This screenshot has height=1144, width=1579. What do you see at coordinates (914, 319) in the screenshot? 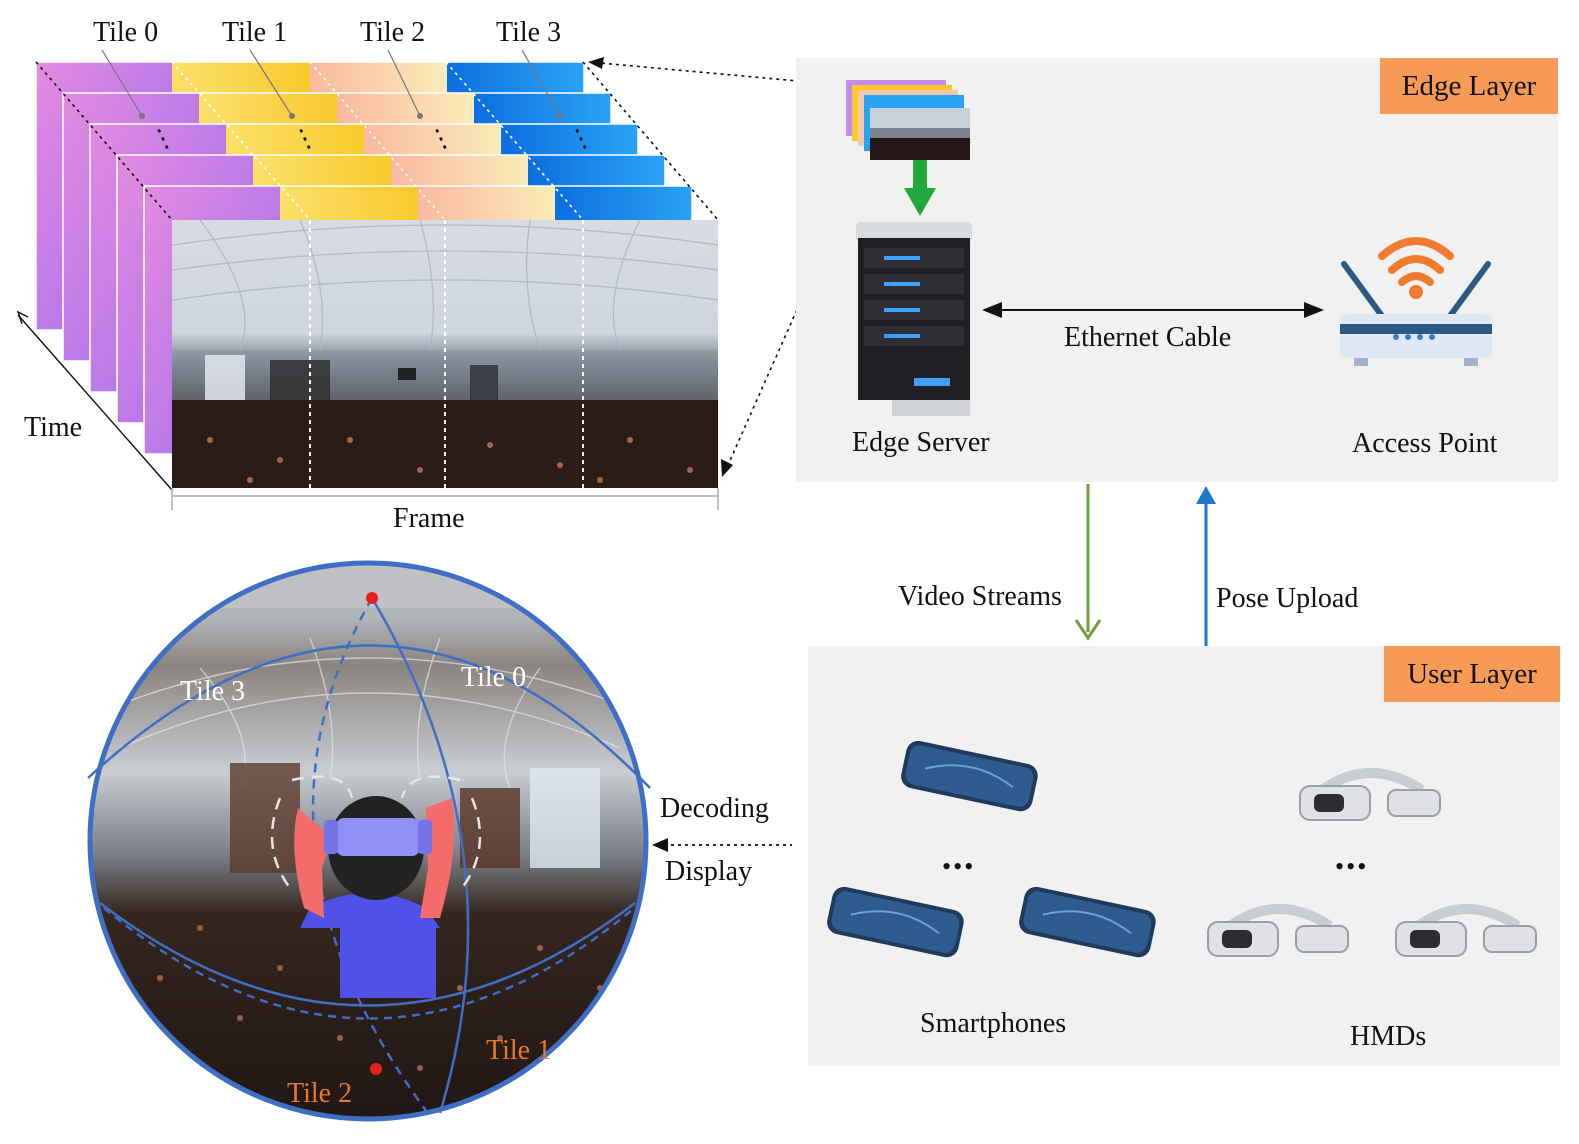
I see `server-icon` at bounding box center [914, 319].